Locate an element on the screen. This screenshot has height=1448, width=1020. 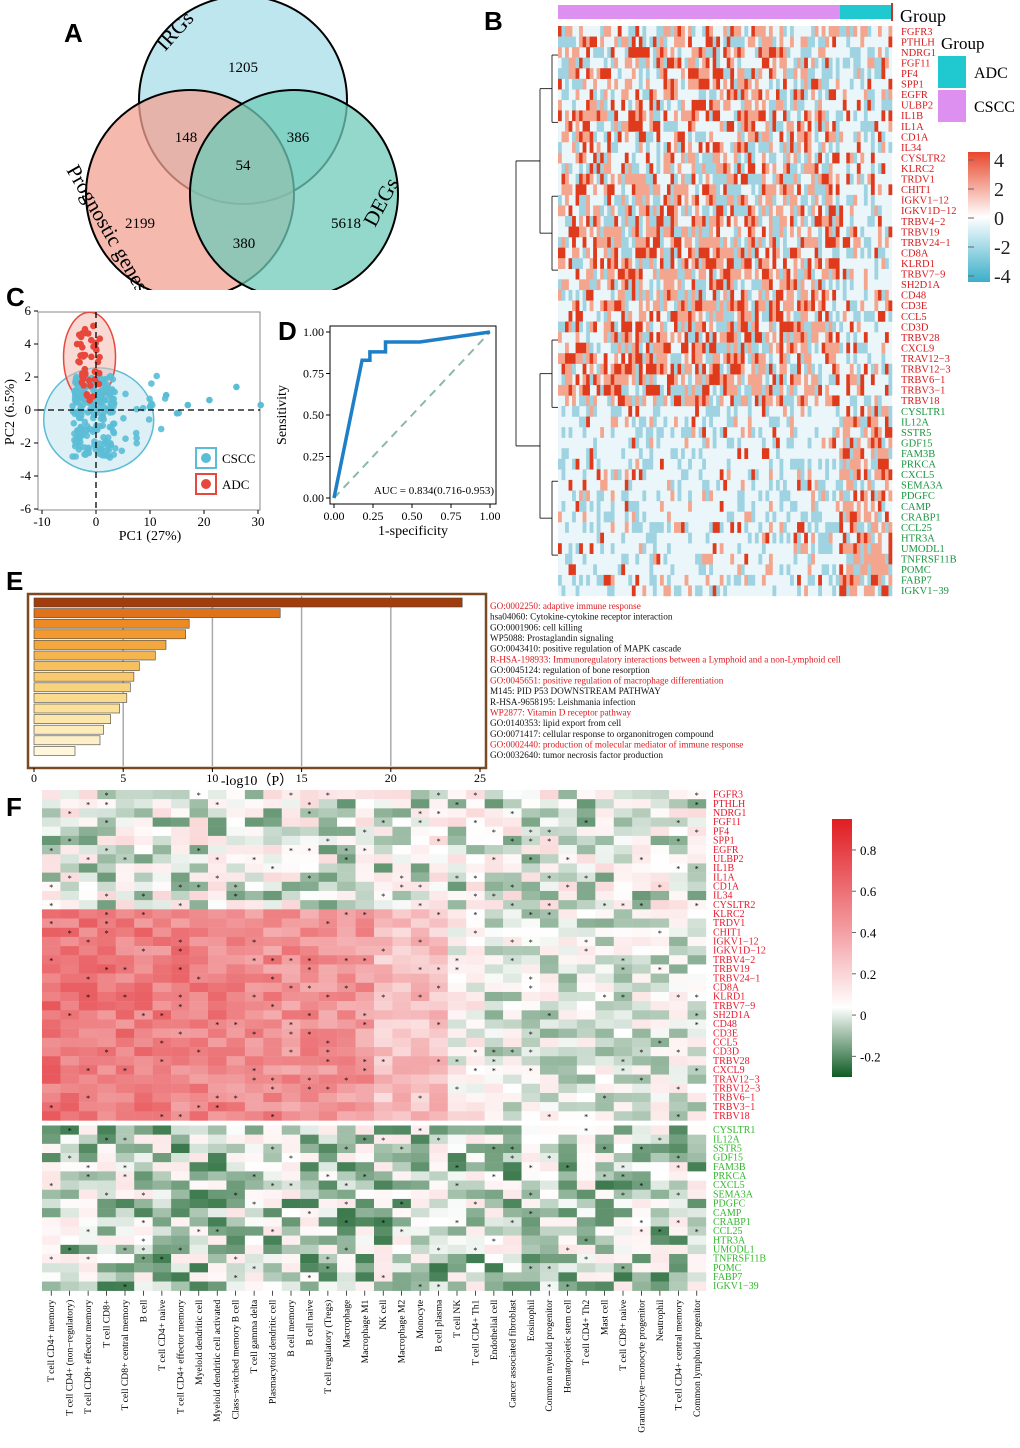
enrichment-bar is located at coordinates (54, 751).